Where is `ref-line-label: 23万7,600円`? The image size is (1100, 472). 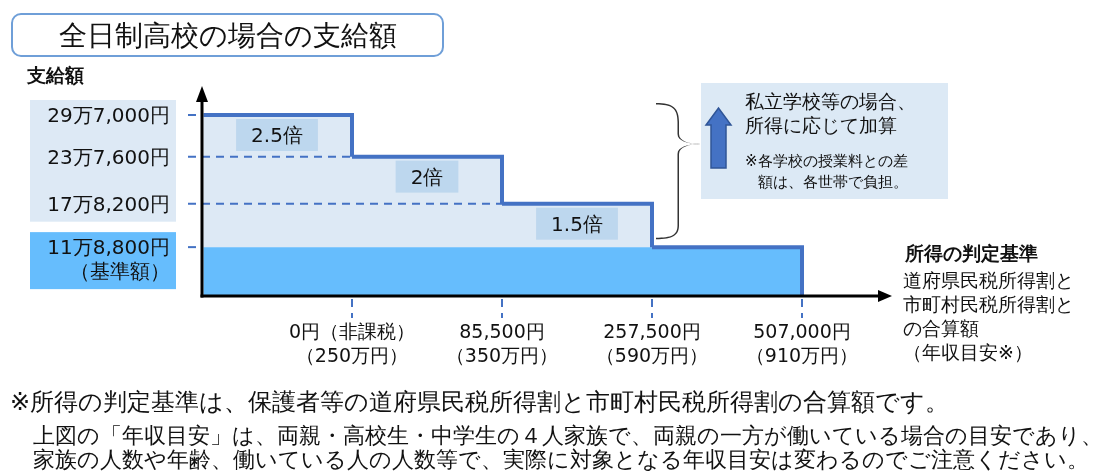 ref-line-label: 23万7,600円 is located at coordinates (108, 156).